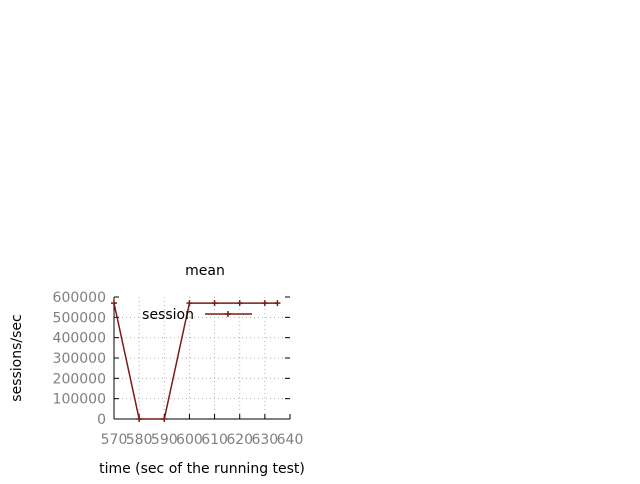 The width and height of the screenshot is (640, 484). I want to click on grid, so click(202, 358).